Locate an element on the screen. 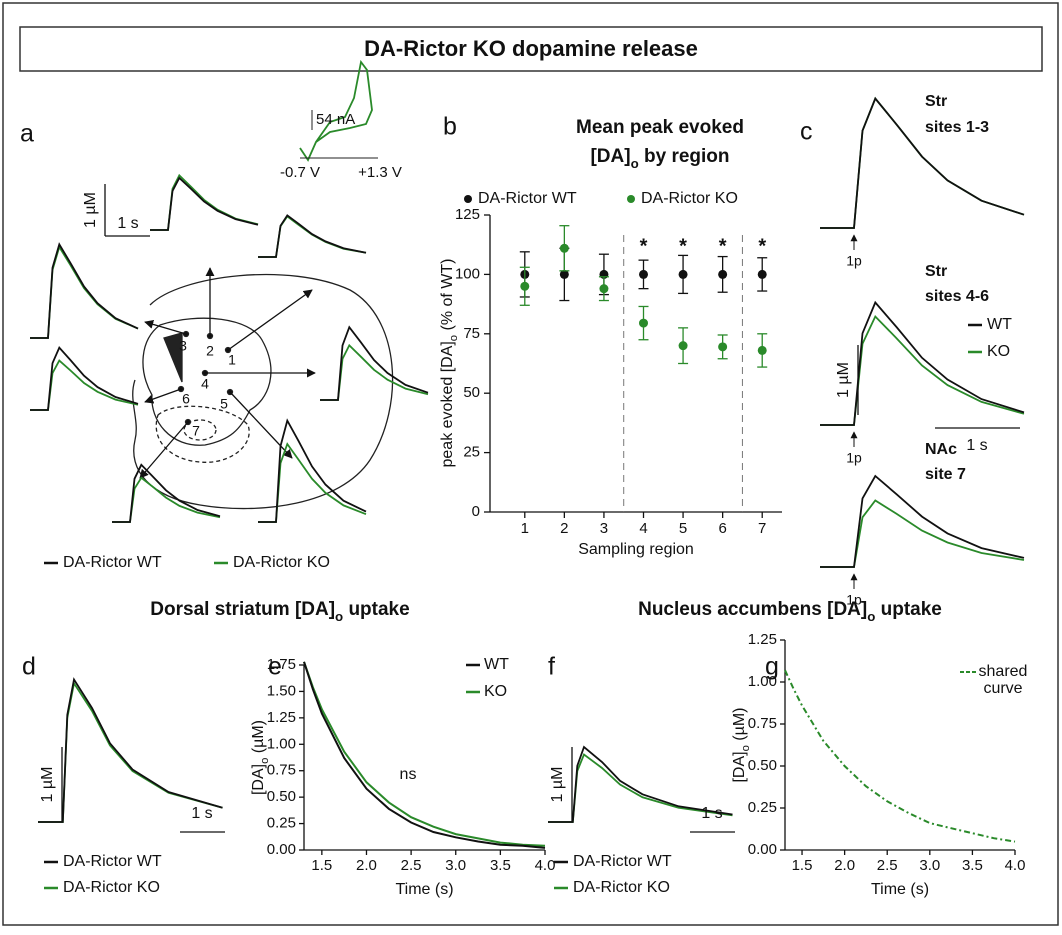  group-label: site 7 is located at coordinates (945, 474).